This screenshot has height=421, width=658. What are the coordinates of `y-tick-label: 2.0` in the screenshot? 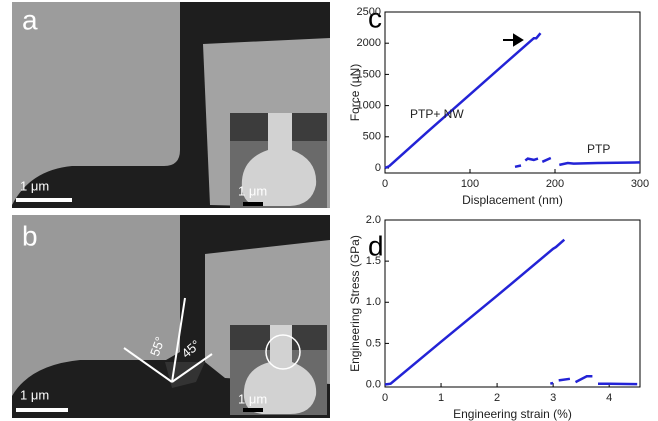 It's located at (373, 220).